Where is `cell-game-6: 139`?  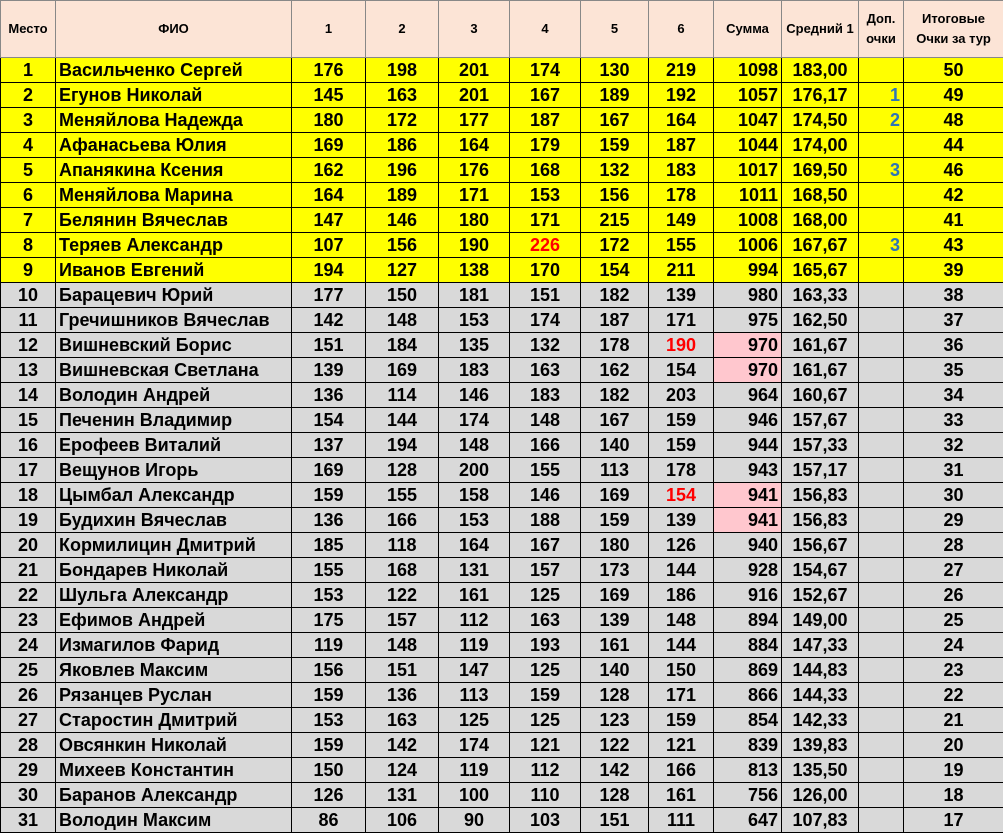
cell-game-6: 139 is located at coordinates (681, 520).